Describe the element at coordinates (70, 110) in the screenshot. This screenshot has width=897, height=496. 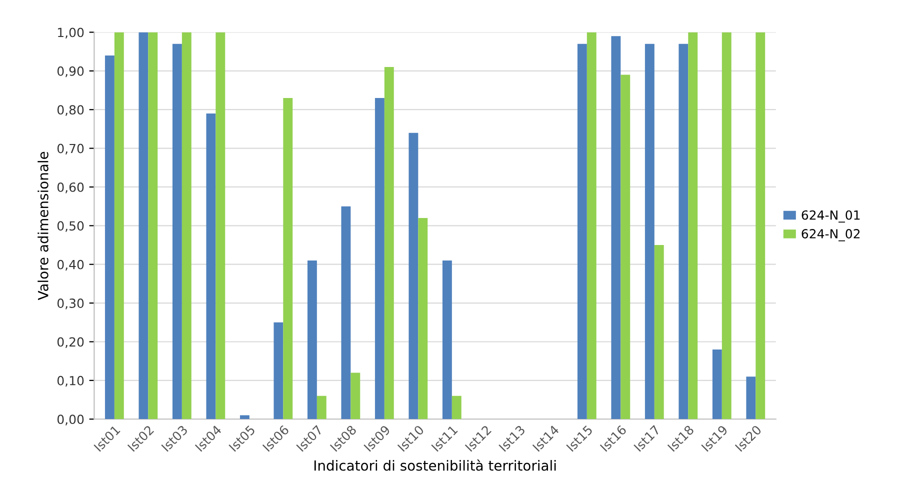
I see `y-tick-label: 0,80` at that location.